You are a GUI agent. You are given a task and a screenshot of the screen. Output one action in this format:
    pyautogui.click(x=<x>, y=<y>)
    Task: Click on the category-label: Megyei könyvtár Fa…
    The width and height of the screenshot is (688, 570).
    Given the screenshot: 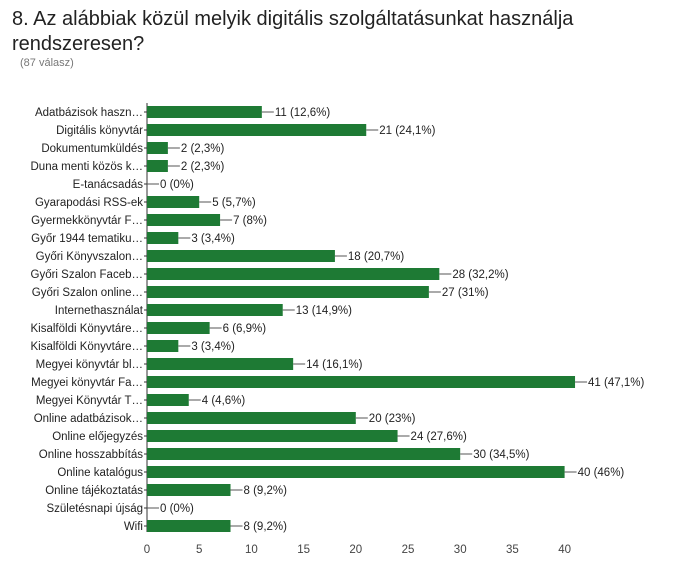 What is the action you would take?
    pyautogui.click(x=87, y=383)
    